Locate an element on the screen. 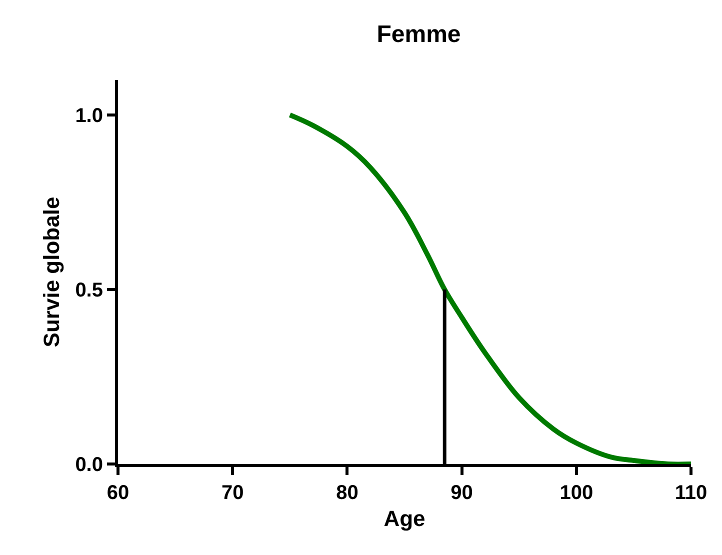 The height and width of the screenshot is (555, 722). x-tick-label: 90 is located at coordinates (461, 493).